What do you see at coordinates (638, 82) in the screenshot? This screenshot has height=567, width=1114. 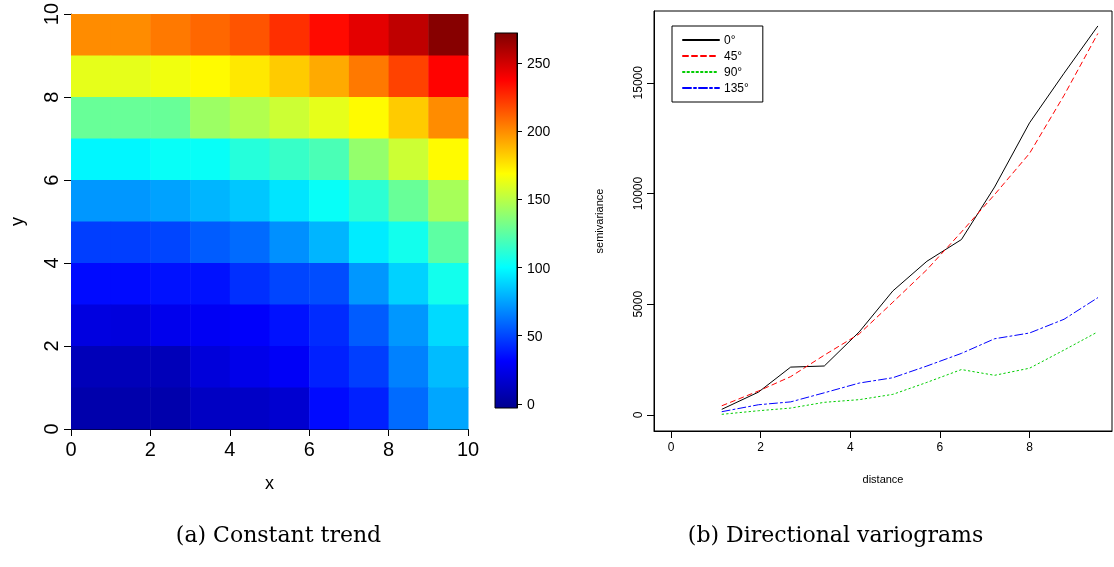 I see `y-tick-label: 15000` at bounding box center [638, 82].